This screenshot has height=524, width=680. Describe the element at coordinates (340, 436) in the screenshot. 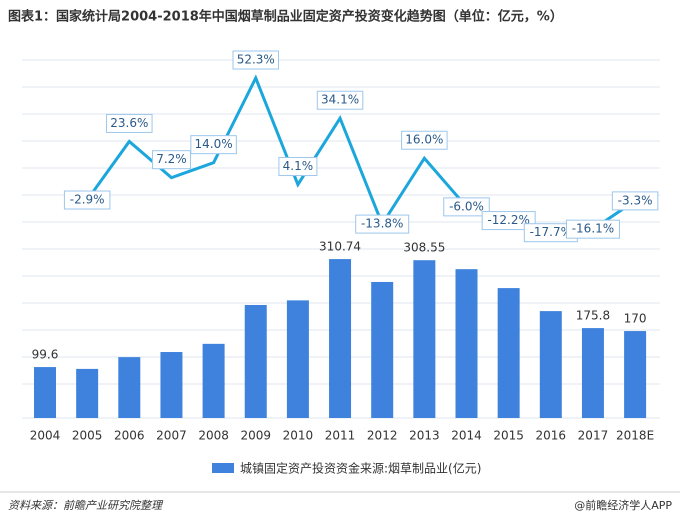

I see `x-tick-label: 2011` at that location.